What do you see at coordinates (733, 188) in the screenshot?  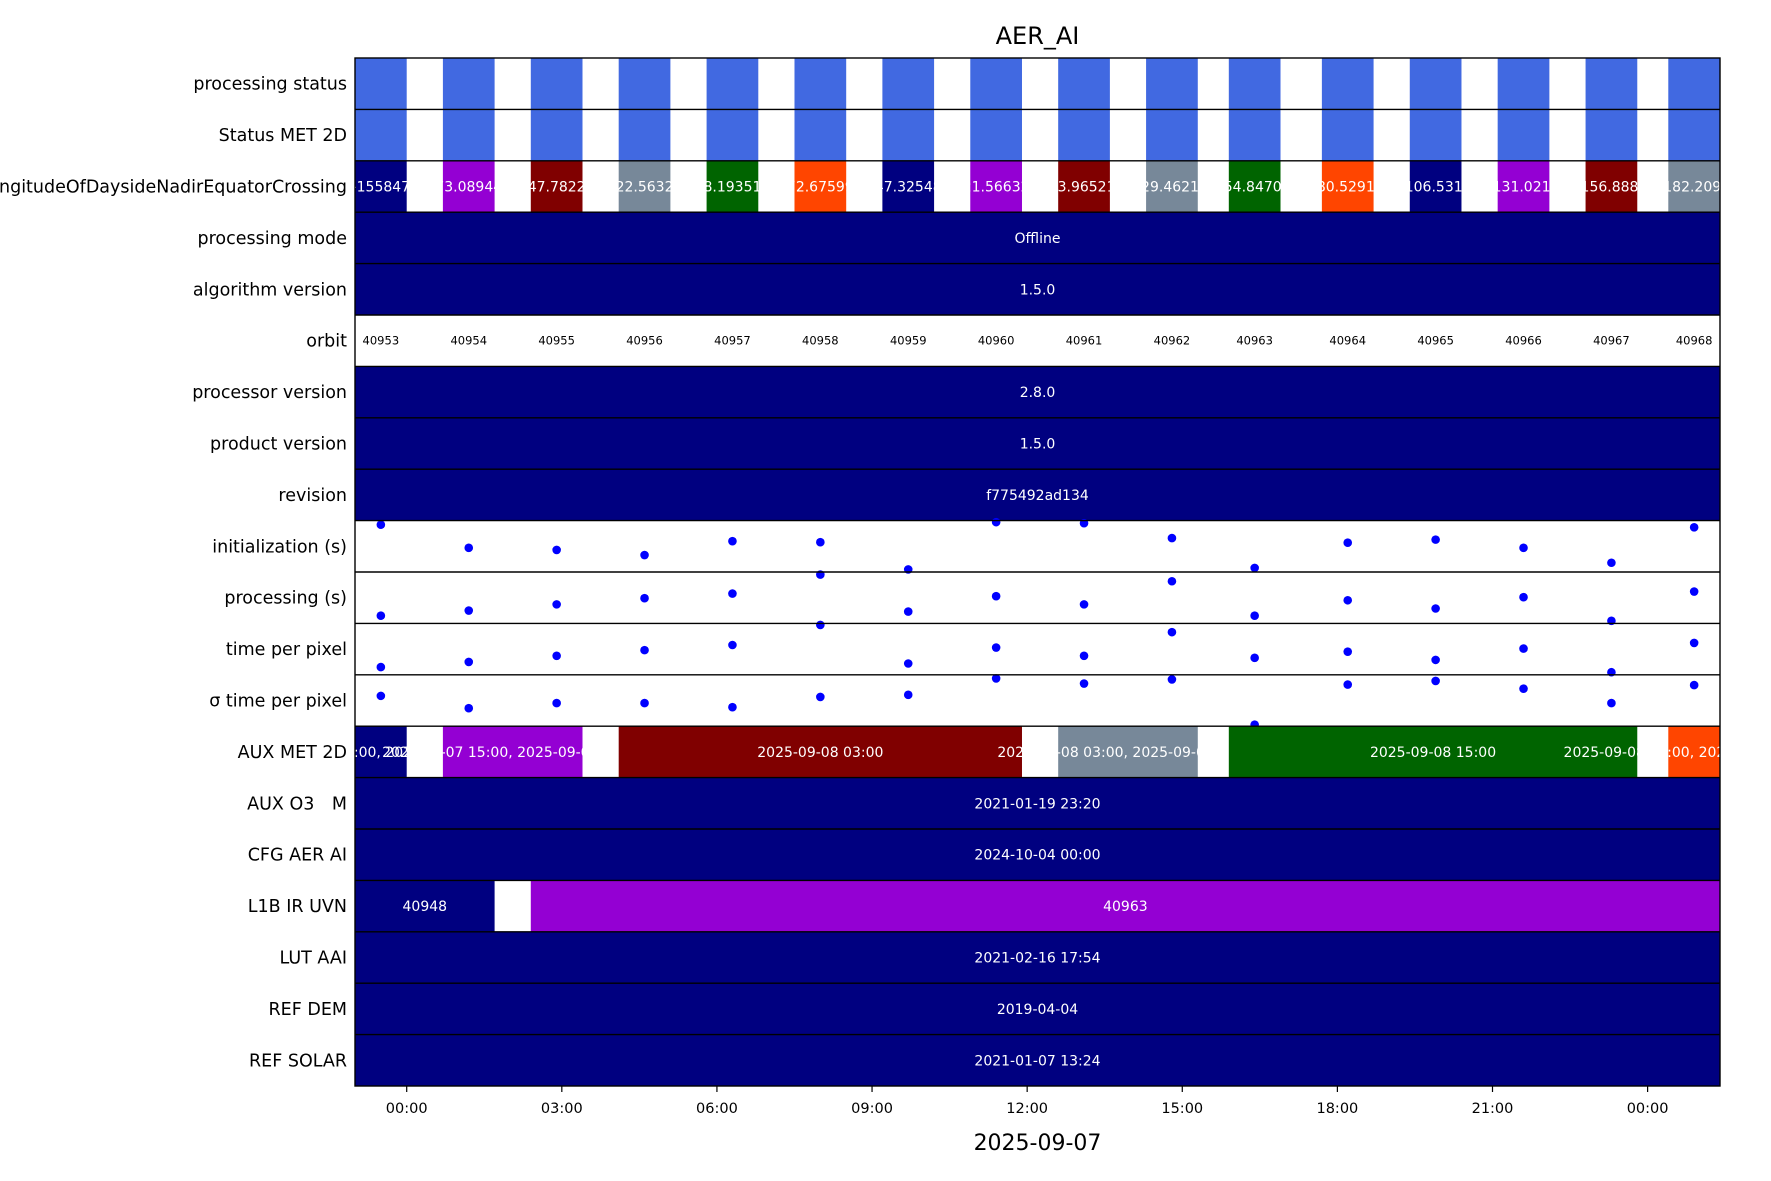 I see `granule-label: 98.193516` at bounding box center [733, 188].